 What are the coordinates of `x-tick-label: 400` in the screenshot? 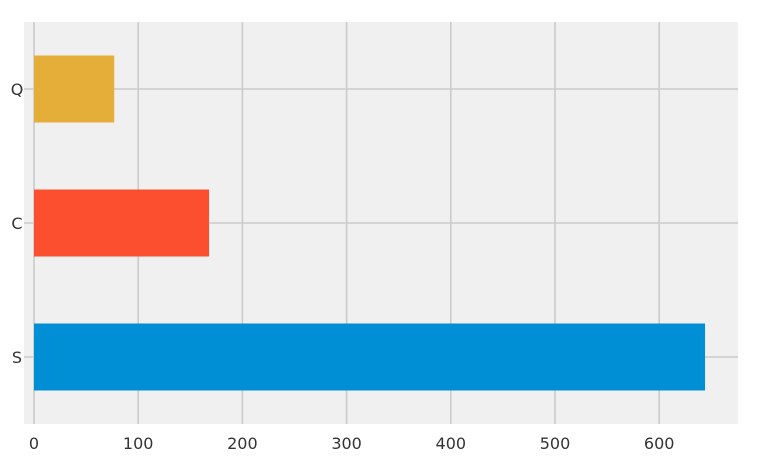 It's located at (451, 443).